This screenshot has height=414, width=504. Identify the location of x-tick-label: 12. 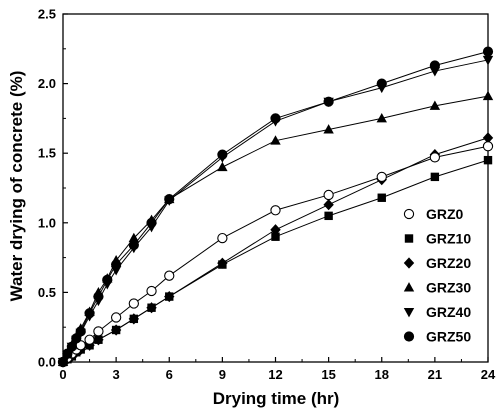
(275, 374).